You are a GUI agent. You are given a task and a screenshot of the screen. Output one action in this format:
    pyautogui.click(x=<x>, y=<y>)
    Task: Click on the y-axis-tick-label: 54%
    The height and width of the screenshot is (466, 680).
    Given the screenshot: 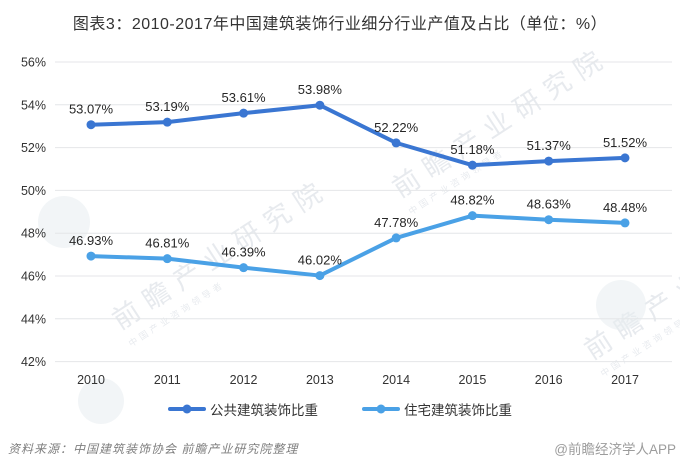 What is the action you would take?
    pyautogui.click(x=33, y=105)
    